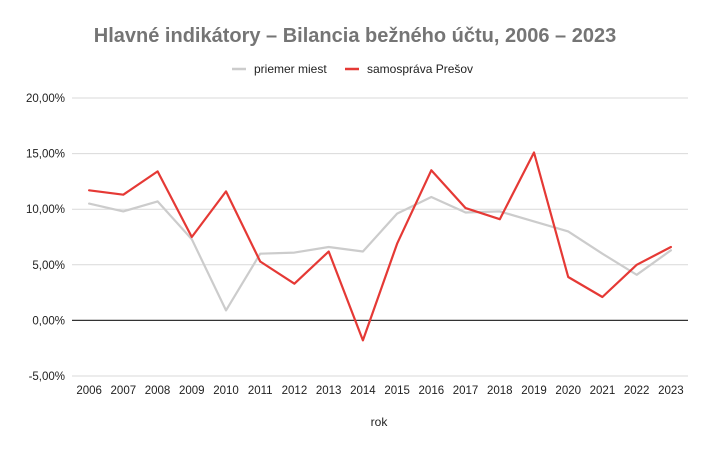 Image resolution: width=710 pixels, height=452 pixels. I want to click on y-tick-label: 5,00%, so click(48, 266).